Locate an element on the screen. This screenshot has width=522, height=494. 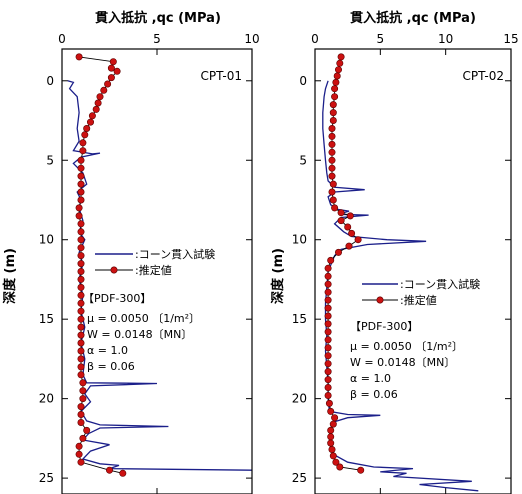
chart-1-param-3: W = 0.0148〔MN〕 is located at coordinates (139, 334).